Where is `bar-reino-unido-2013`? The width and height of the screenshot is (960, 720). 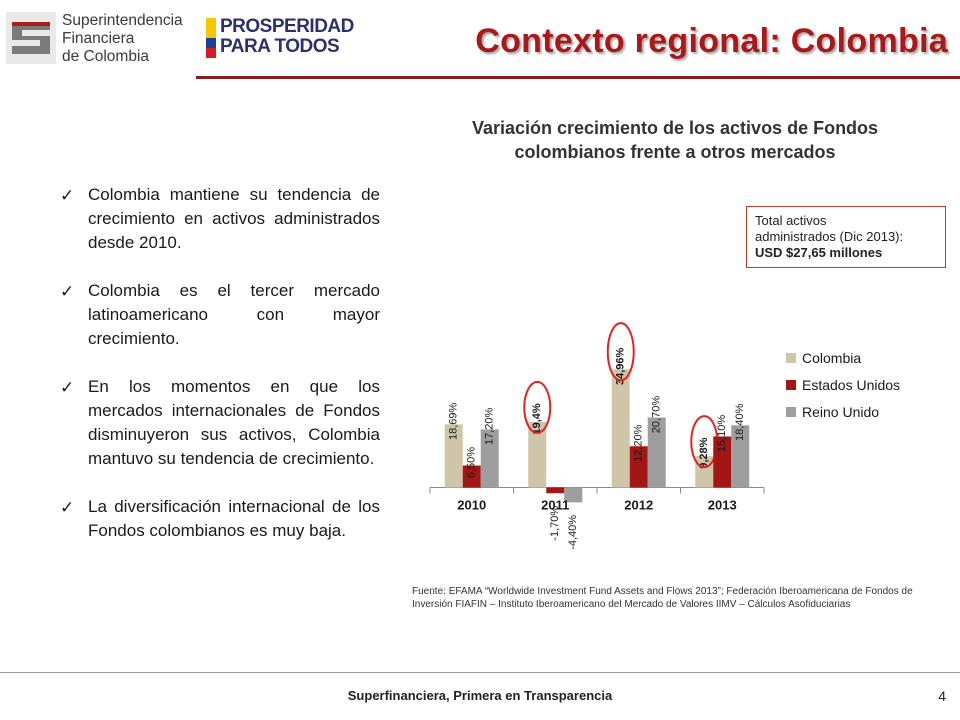
bar-reino-unido-2013 is located at coordinates (740, 456).